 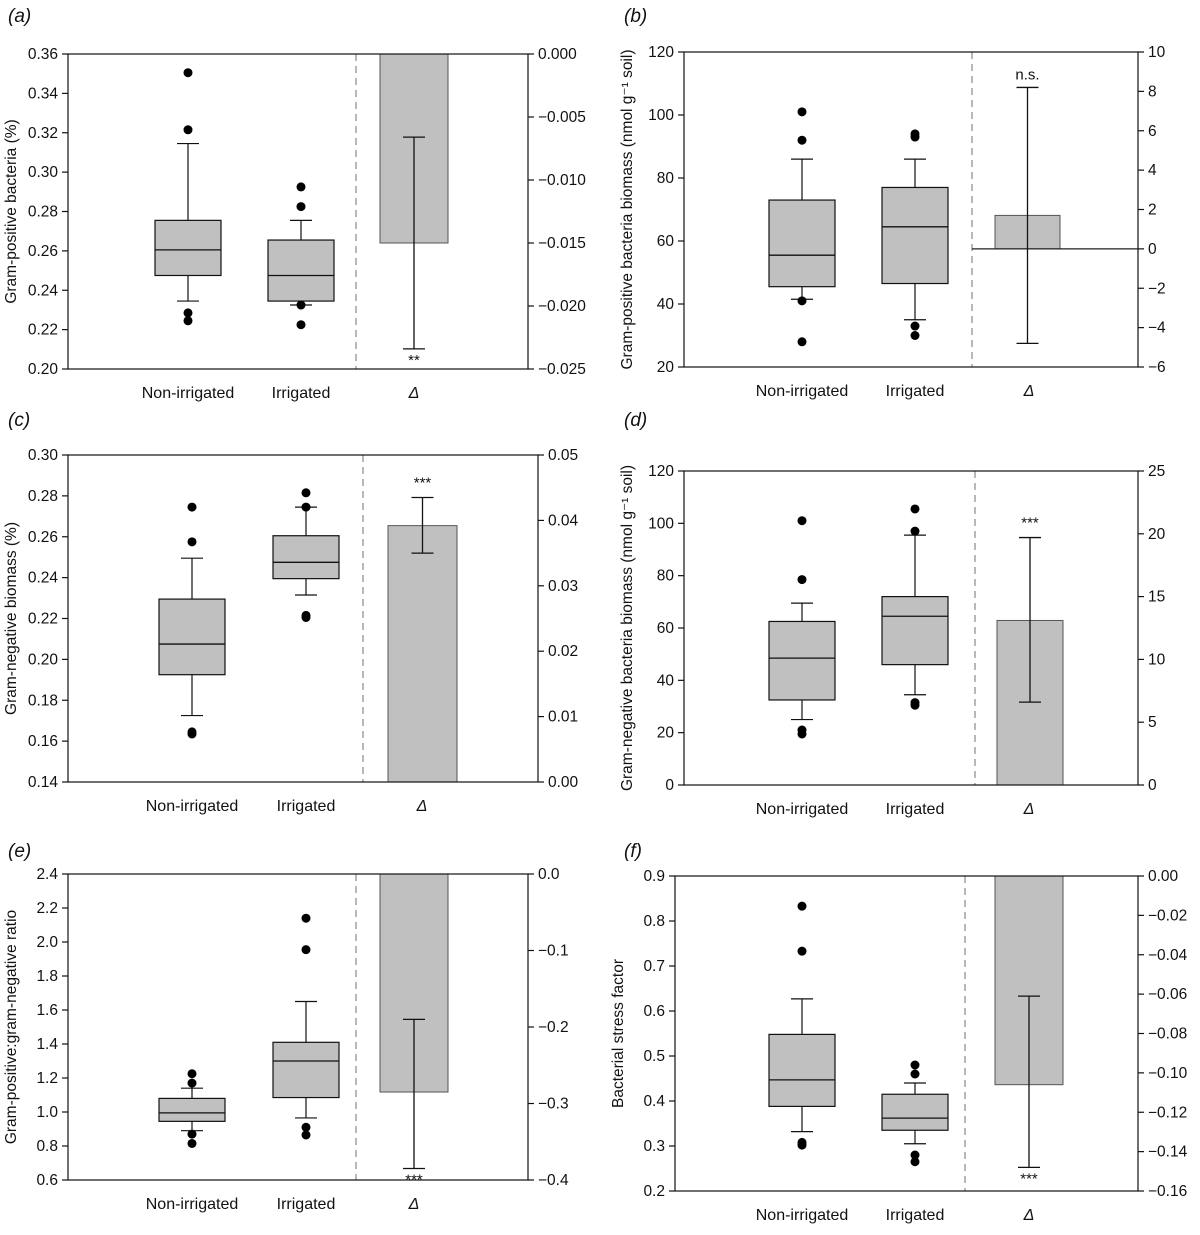 I want to click on y2-tick-label: 20, so click(x=1157, y=534).